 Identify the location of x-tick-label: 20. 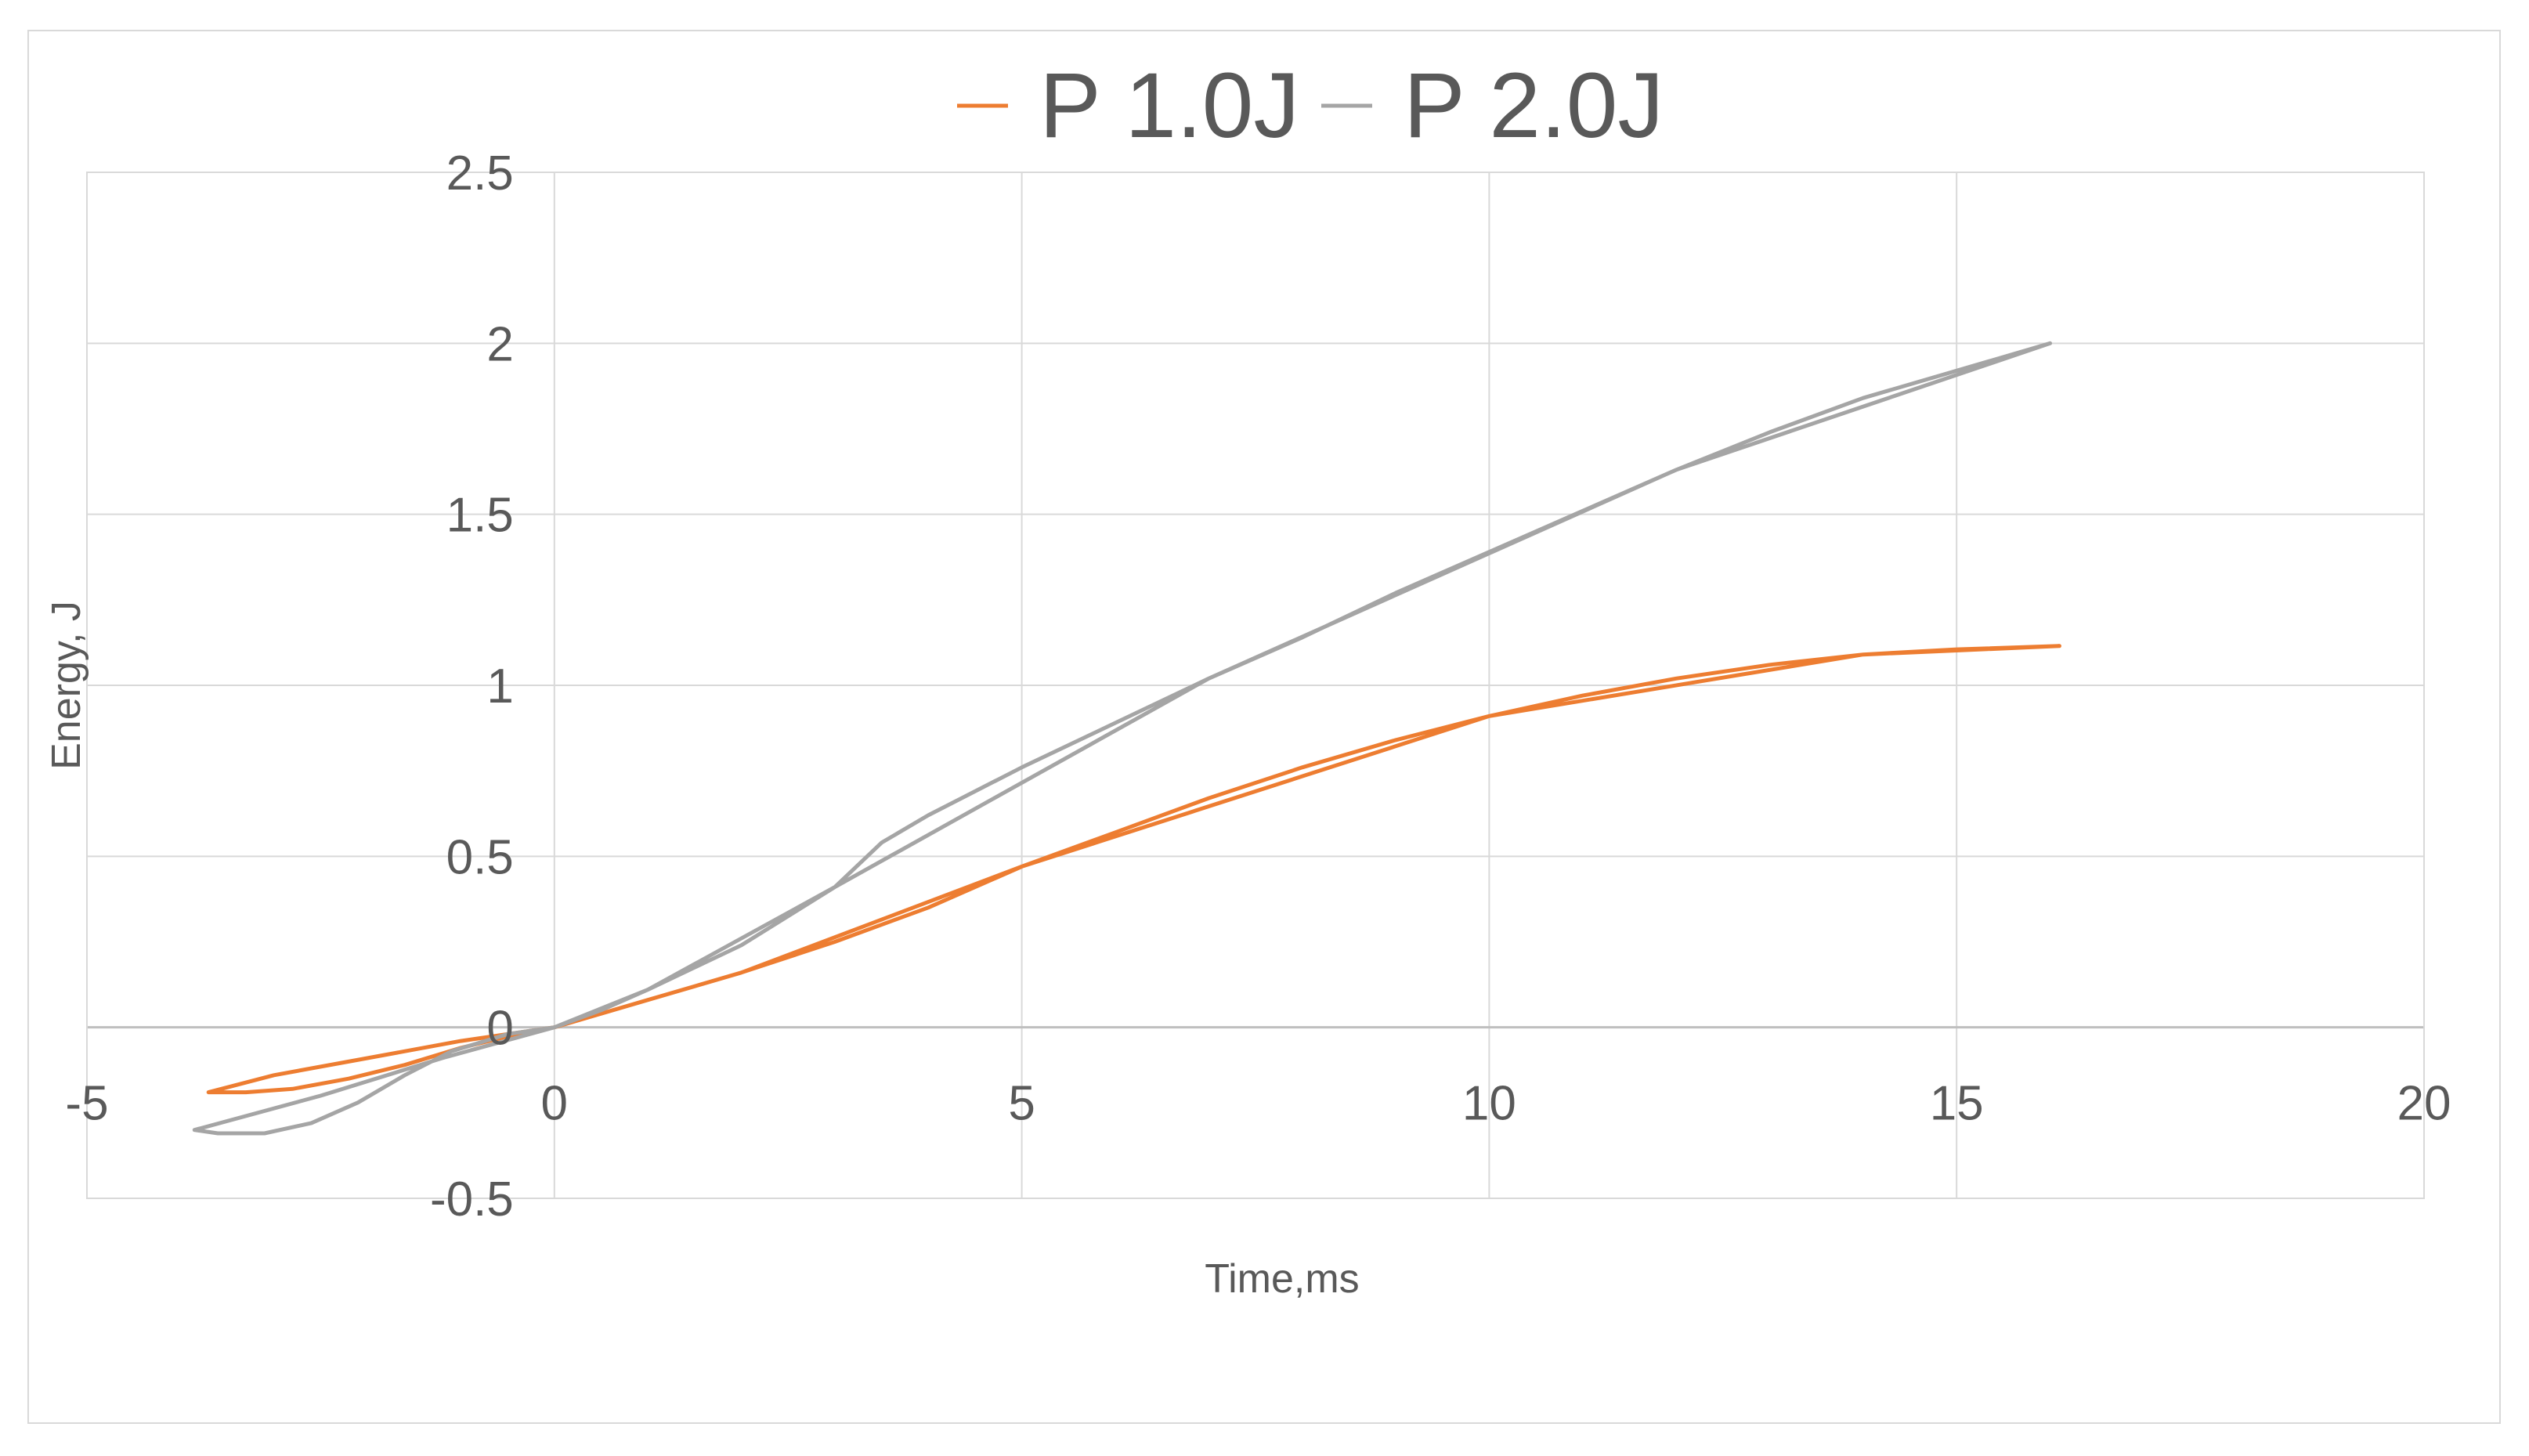
(2424, 1104).